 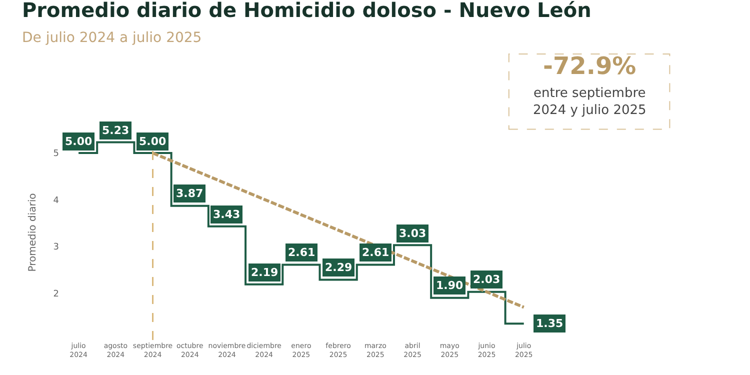 I want to click on data-label: 5.23, so click(x=116, y=130).